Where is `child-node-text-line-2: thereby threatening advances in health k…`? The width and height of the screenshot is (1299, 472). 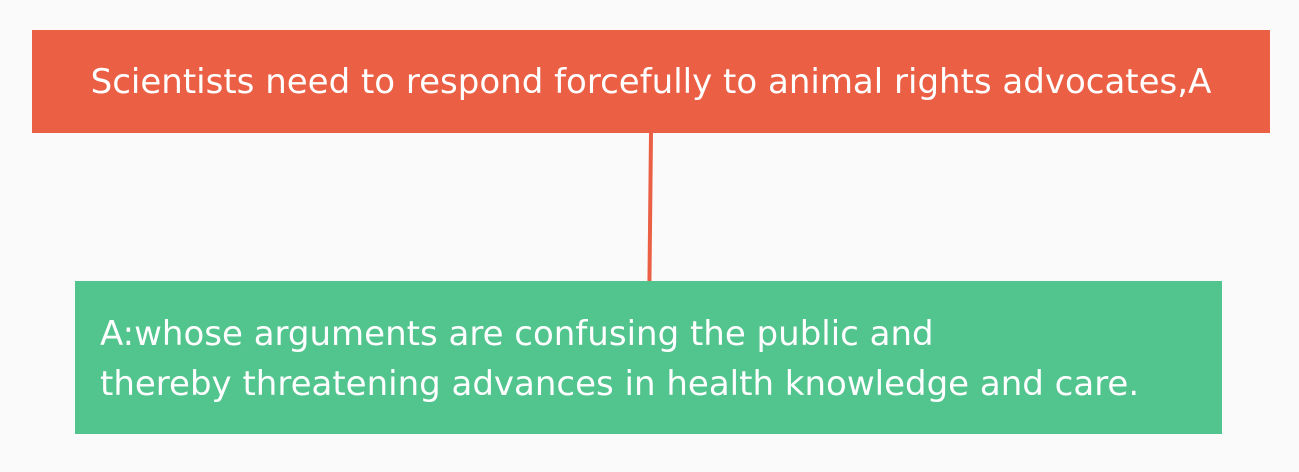
child-node-text-line-2: thereby threatening advances in health k… is located at coordinates (620, 384).